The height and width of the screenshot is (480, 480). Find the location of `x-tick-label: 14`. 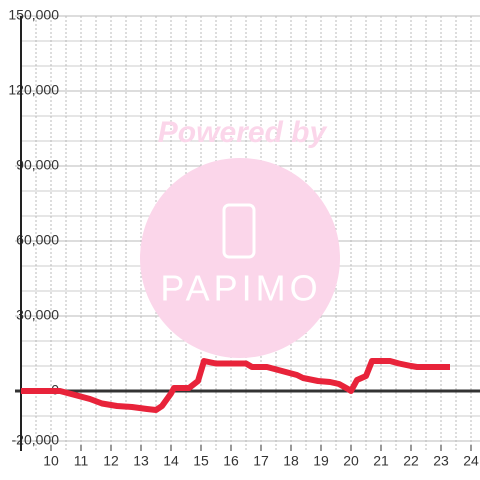

x-tick-label: 14 is located at coordinates (171, 461).